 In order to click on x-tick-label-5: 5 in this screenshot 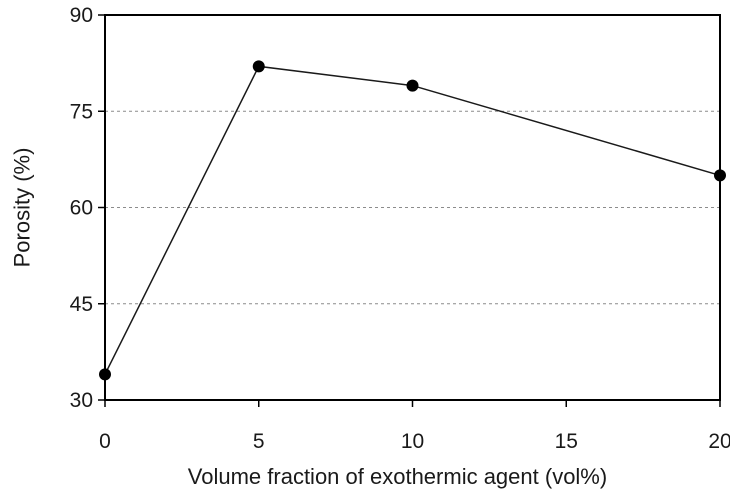, I will do `click(259, 441)`.